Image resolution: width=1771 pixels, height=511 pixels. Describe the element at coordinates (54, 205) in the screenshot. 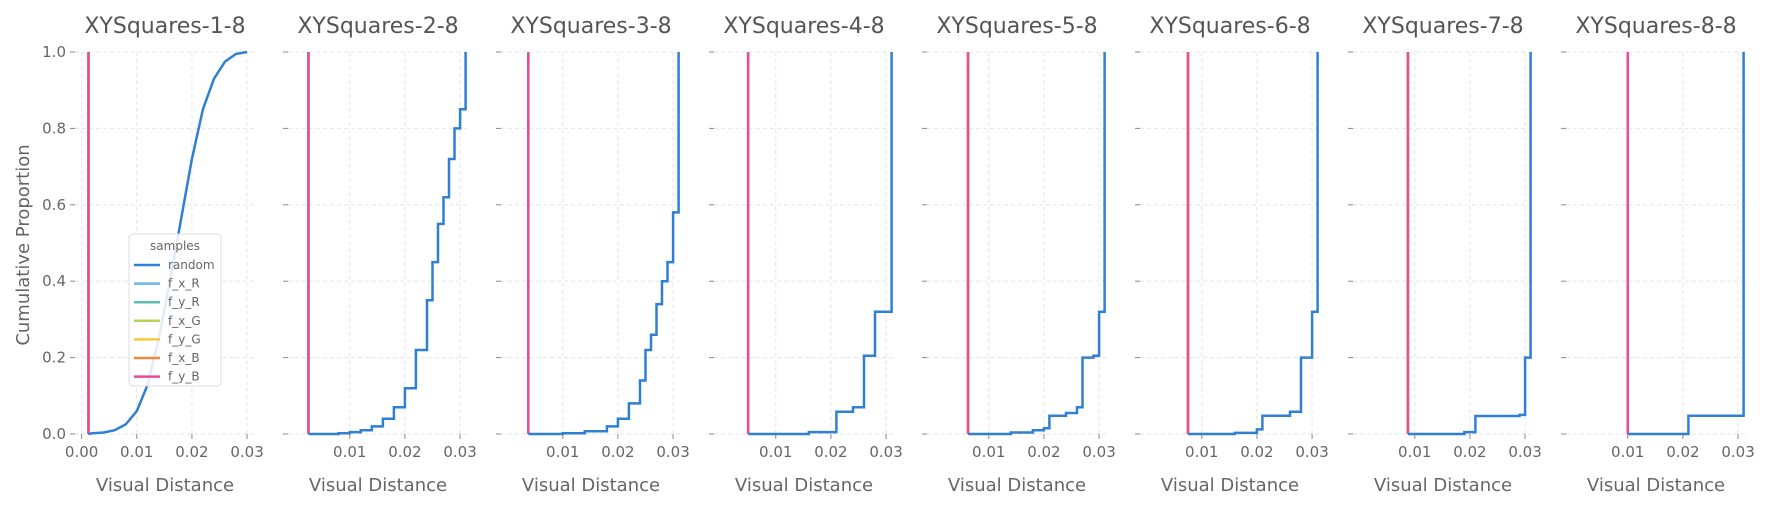

I see `y-tick-label: 0.6` at that location.